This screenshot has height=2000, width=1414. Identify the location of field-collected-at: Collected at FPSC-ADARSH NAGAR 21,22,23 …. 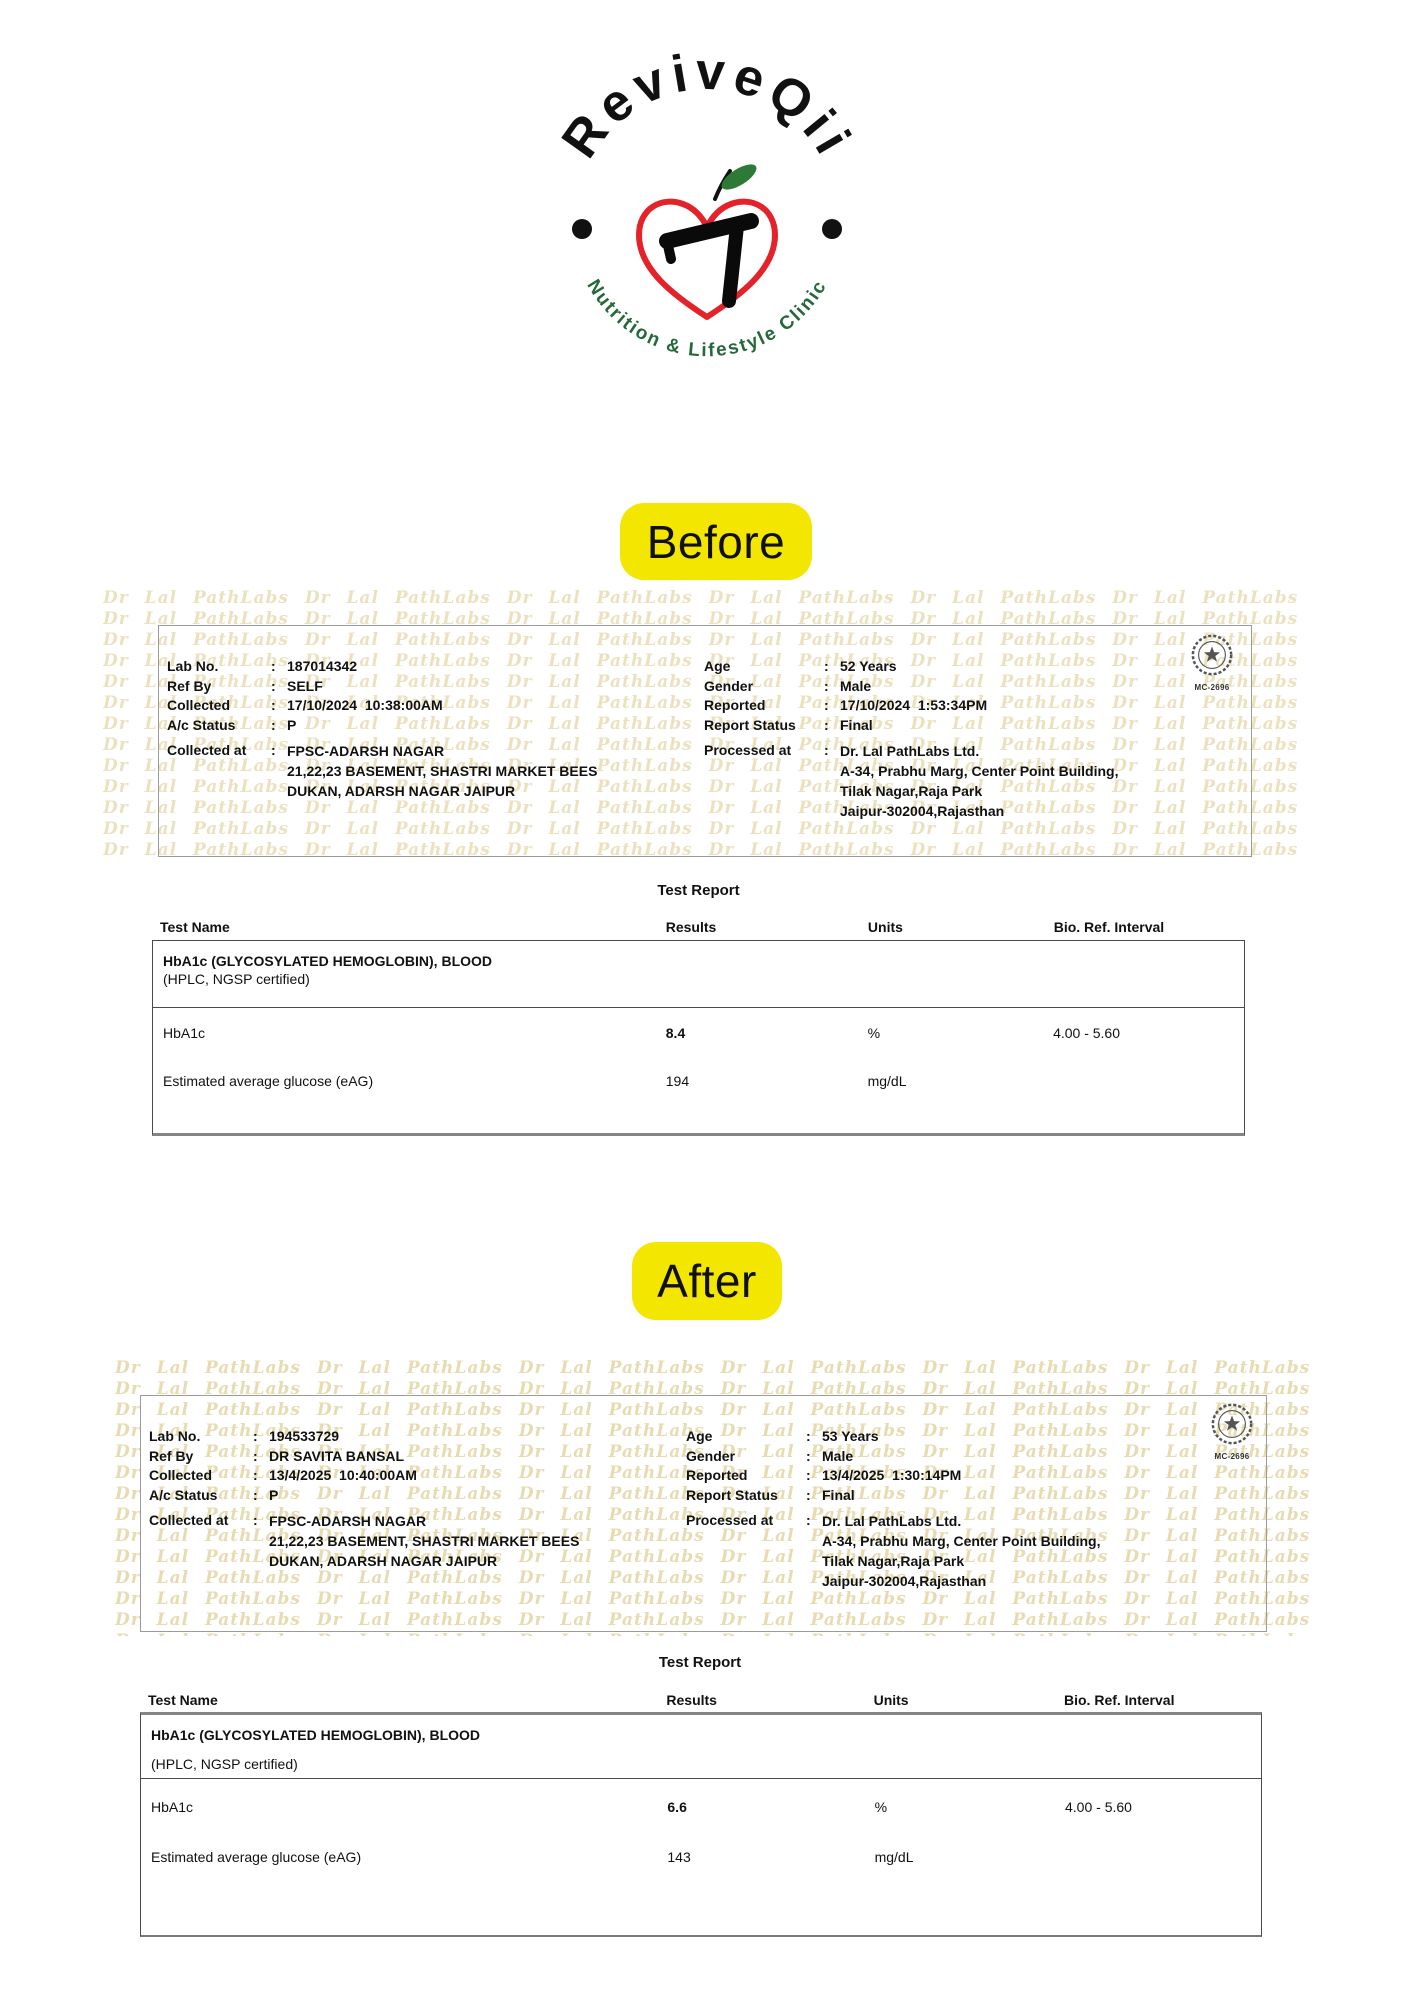
(429, 771).